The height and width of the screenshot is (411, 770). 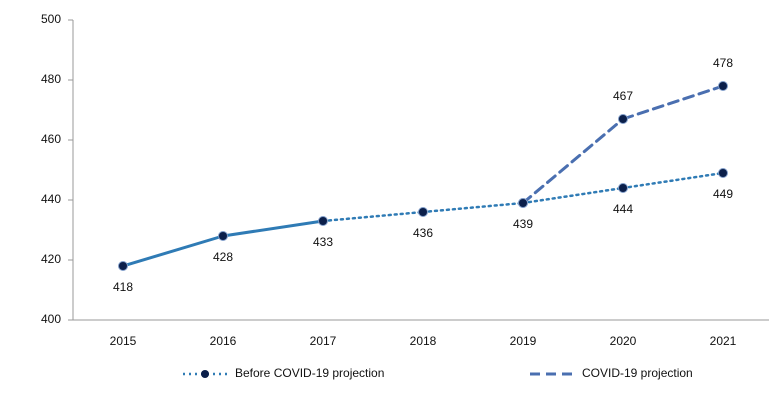 What do you see at coordinates (723, 63) in the screenshot?
I see `data-label: 478` at bounding box center [723, 63].